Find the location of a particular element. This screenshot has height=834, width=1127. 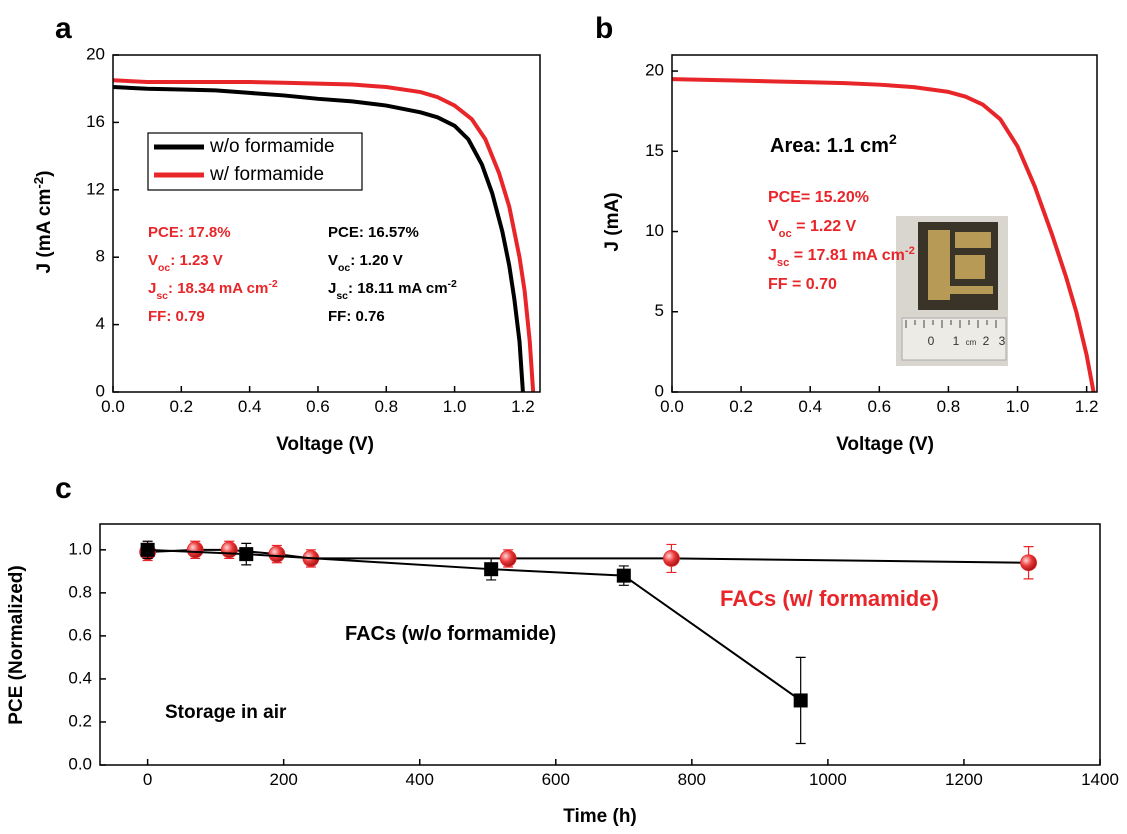

annotation: Voc: 1.20 V is located at coordinates (365, 263).